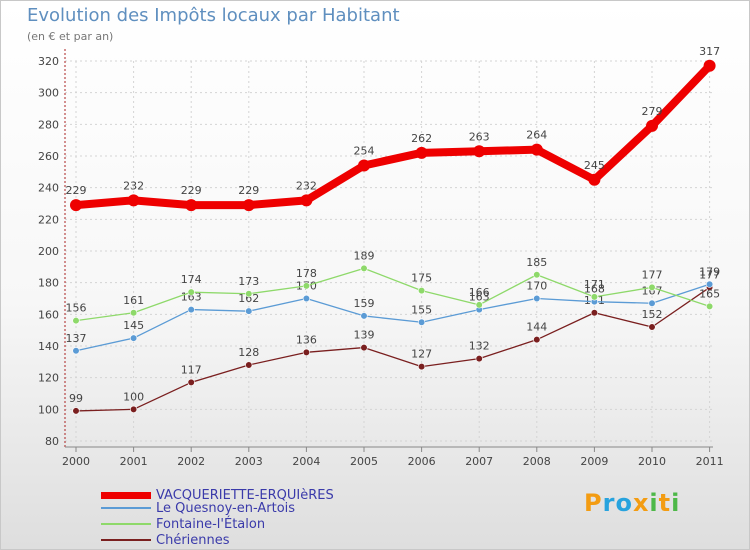 Image resolution: width=750 pixels, height=550 pixels. What do you see at coordinates (709, 293) in the screenshot?
I see `data-label: 165` at bounding box center [709, 293].